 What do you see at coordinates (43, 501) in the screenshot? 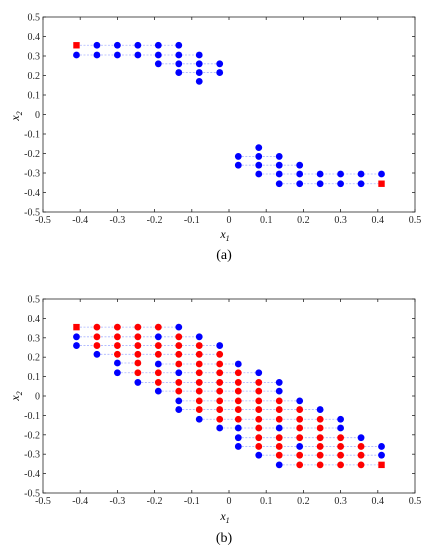
I see `x-tick-label: -0.5` at bounding box center [43, 501].